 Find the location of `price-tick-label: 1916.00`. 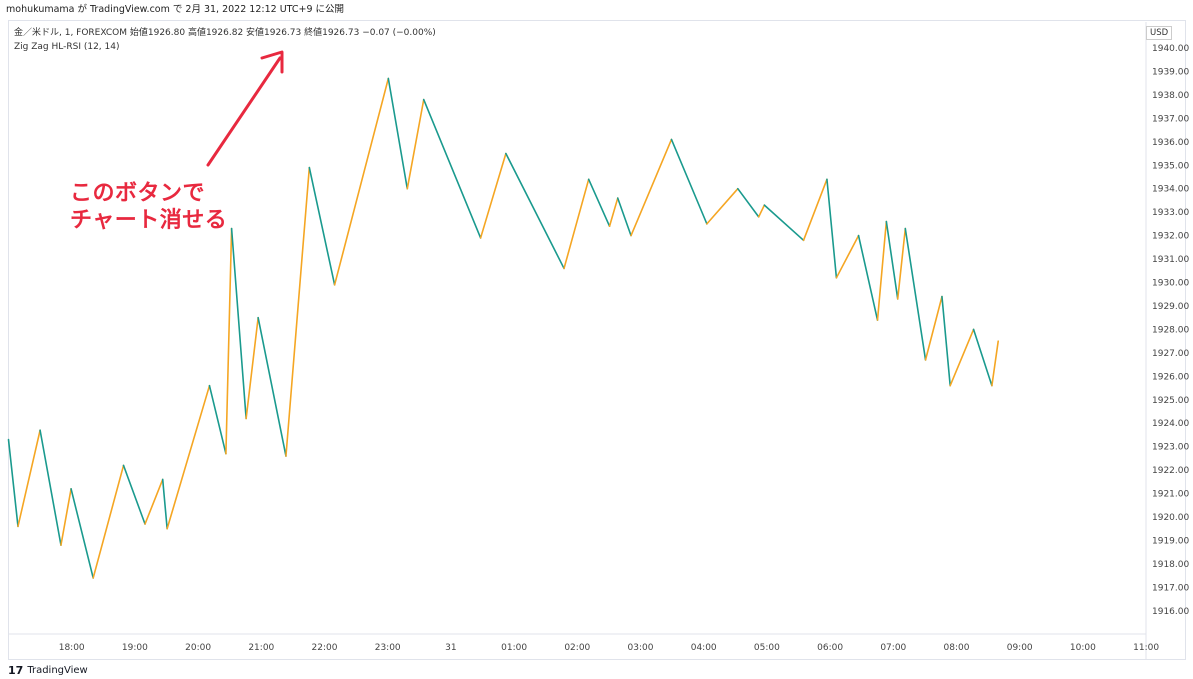

price-tick-label: 1916.00 is located at coordinates (1170, 612).